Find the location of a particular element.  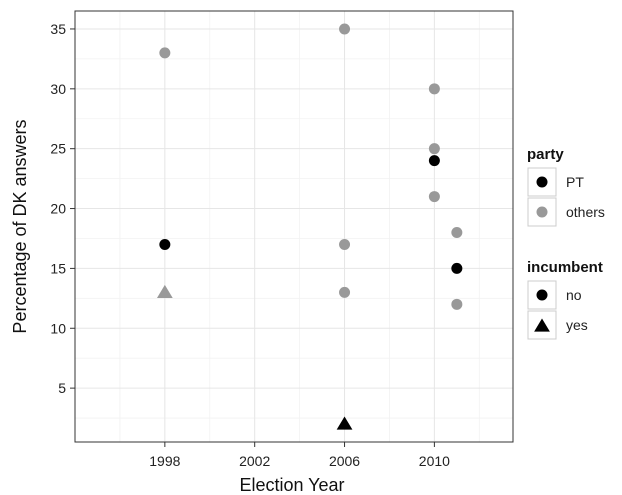

legend-key-triangle is located at coordinates (542, 325).